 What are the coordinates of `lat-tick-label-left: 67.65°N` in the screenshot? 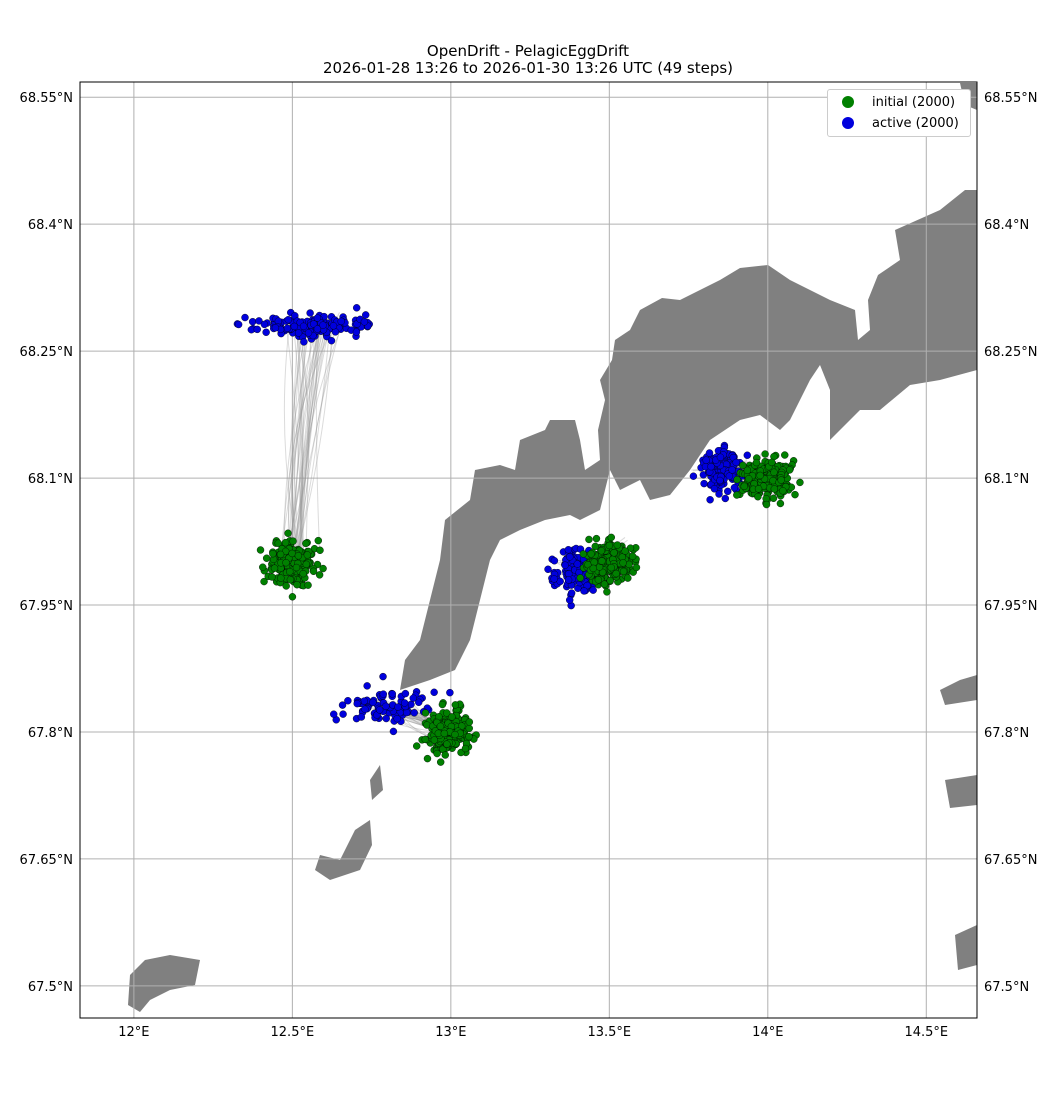 It's located at (46, 860).